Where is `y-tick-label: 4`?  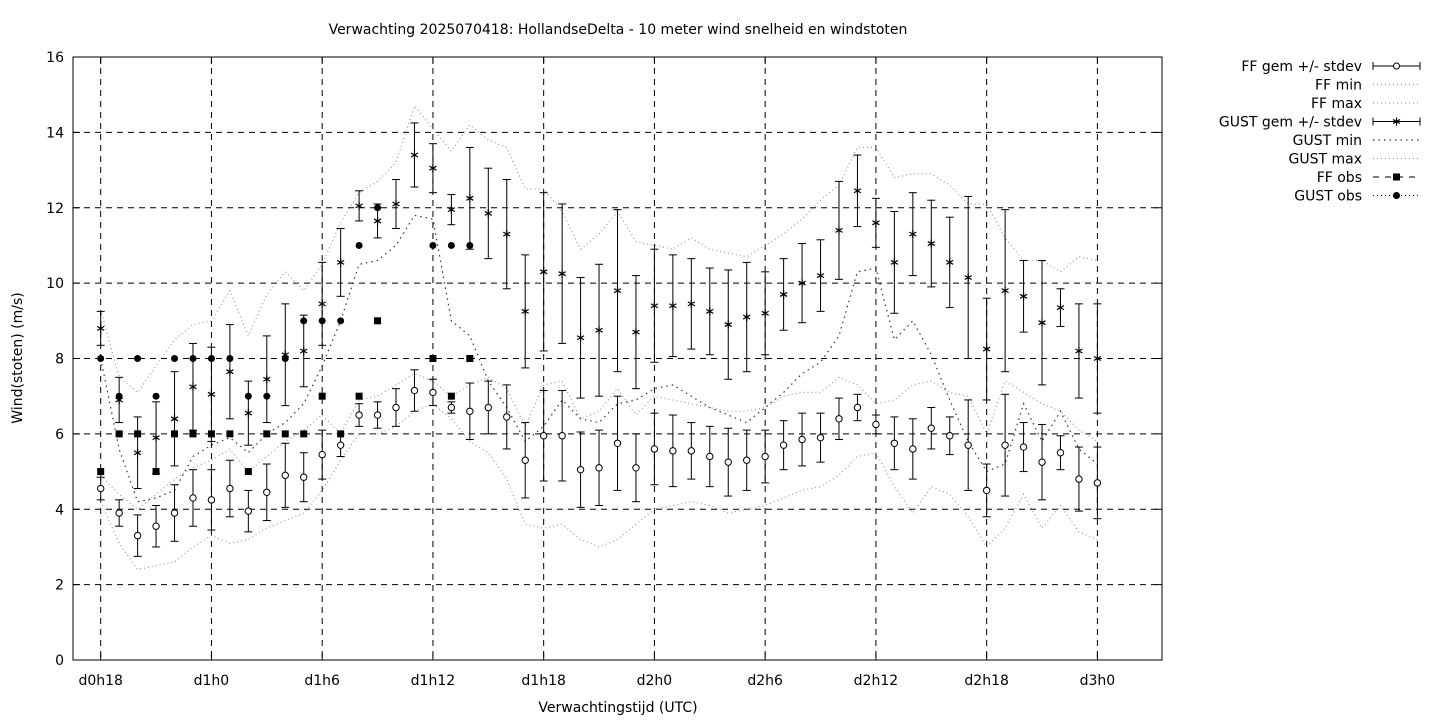
y-tick-label: 4 is located at coordinates (59, 510).